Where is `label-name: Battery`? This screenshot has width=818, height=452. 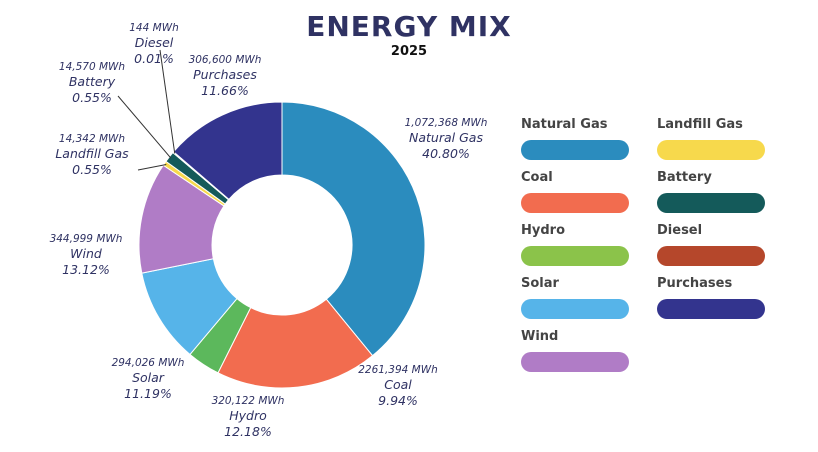
label-name: Battery is located at coordinates (92, 82).